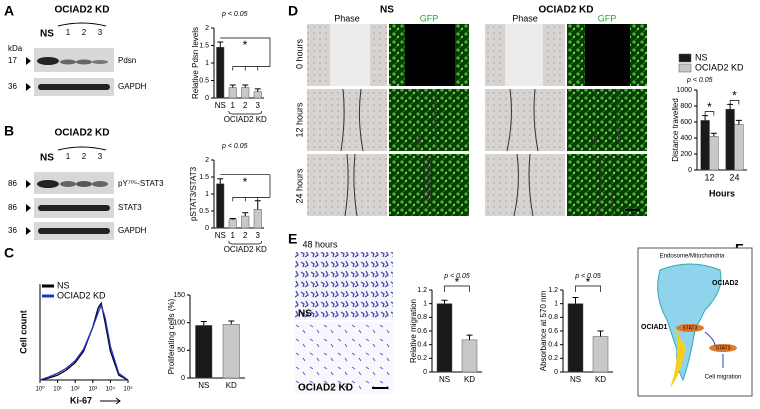  I want to click on panel-letter: E, so click(292, 239).